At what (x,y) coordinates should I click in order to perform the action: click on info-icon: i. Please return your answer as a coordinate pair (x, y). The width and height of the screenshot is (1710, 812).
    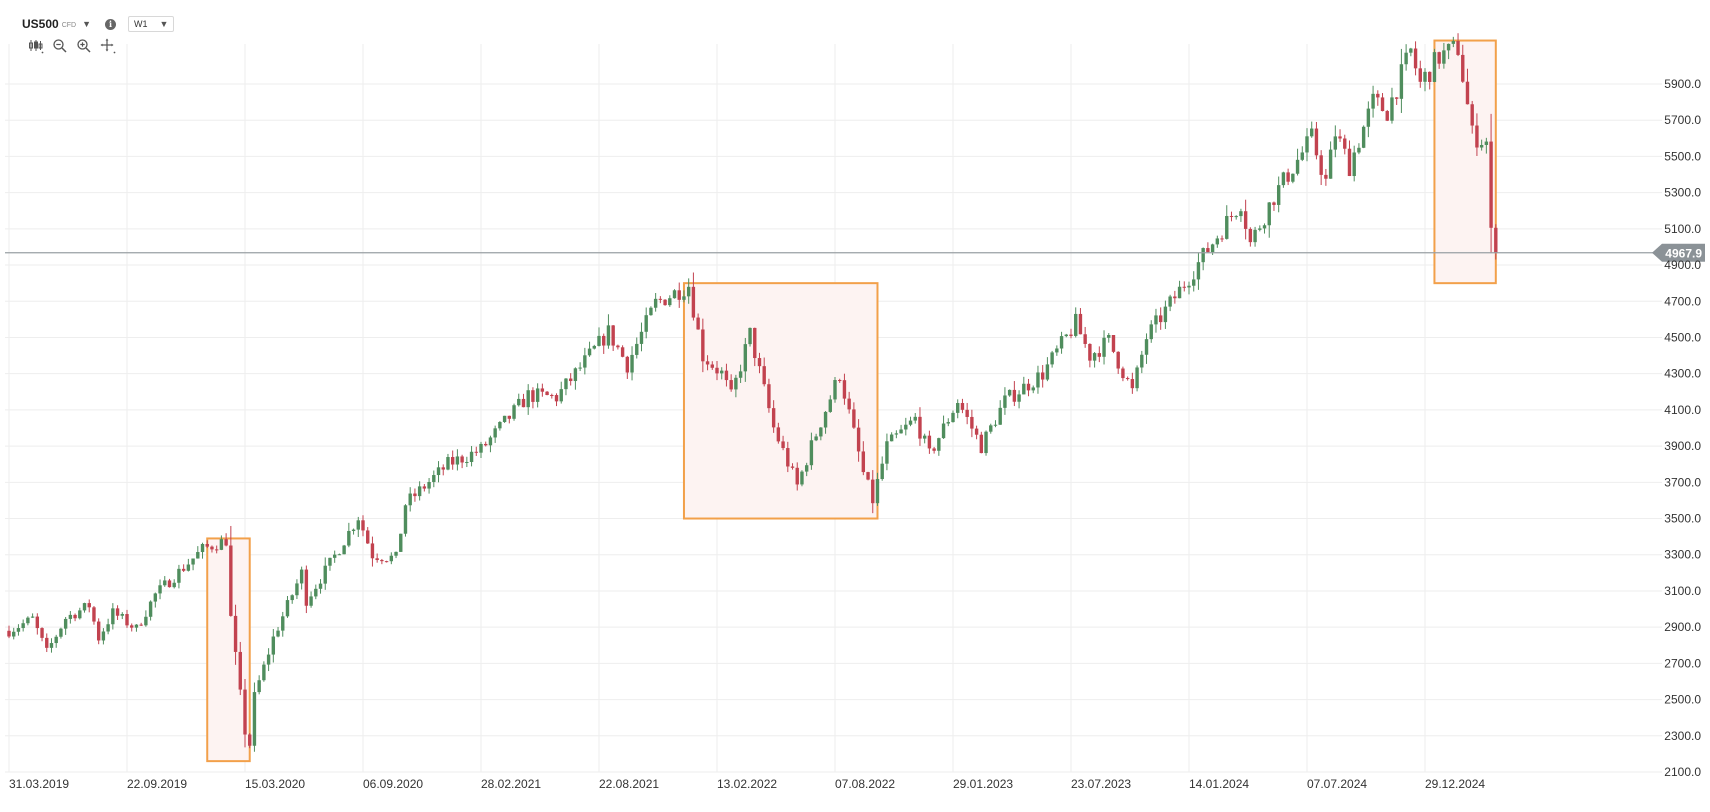
    Looking at the image, I should click on (111, 24).